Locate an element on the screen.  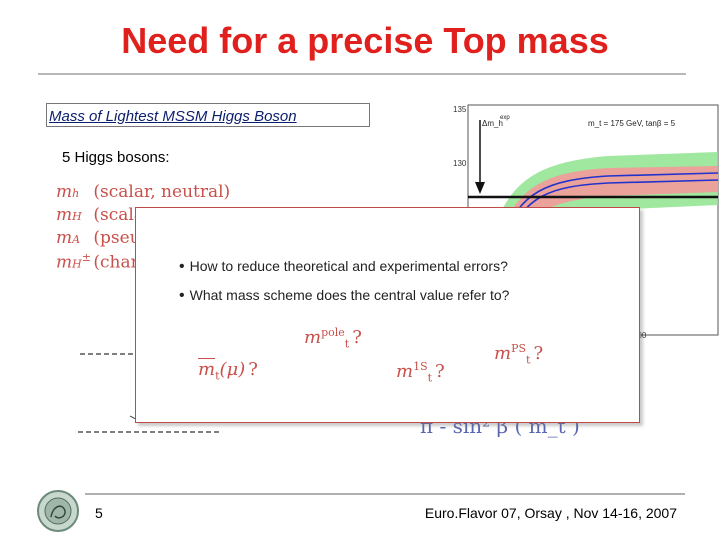
higgs-label: (scalar, neutral) is located at coordinates (162, 192).